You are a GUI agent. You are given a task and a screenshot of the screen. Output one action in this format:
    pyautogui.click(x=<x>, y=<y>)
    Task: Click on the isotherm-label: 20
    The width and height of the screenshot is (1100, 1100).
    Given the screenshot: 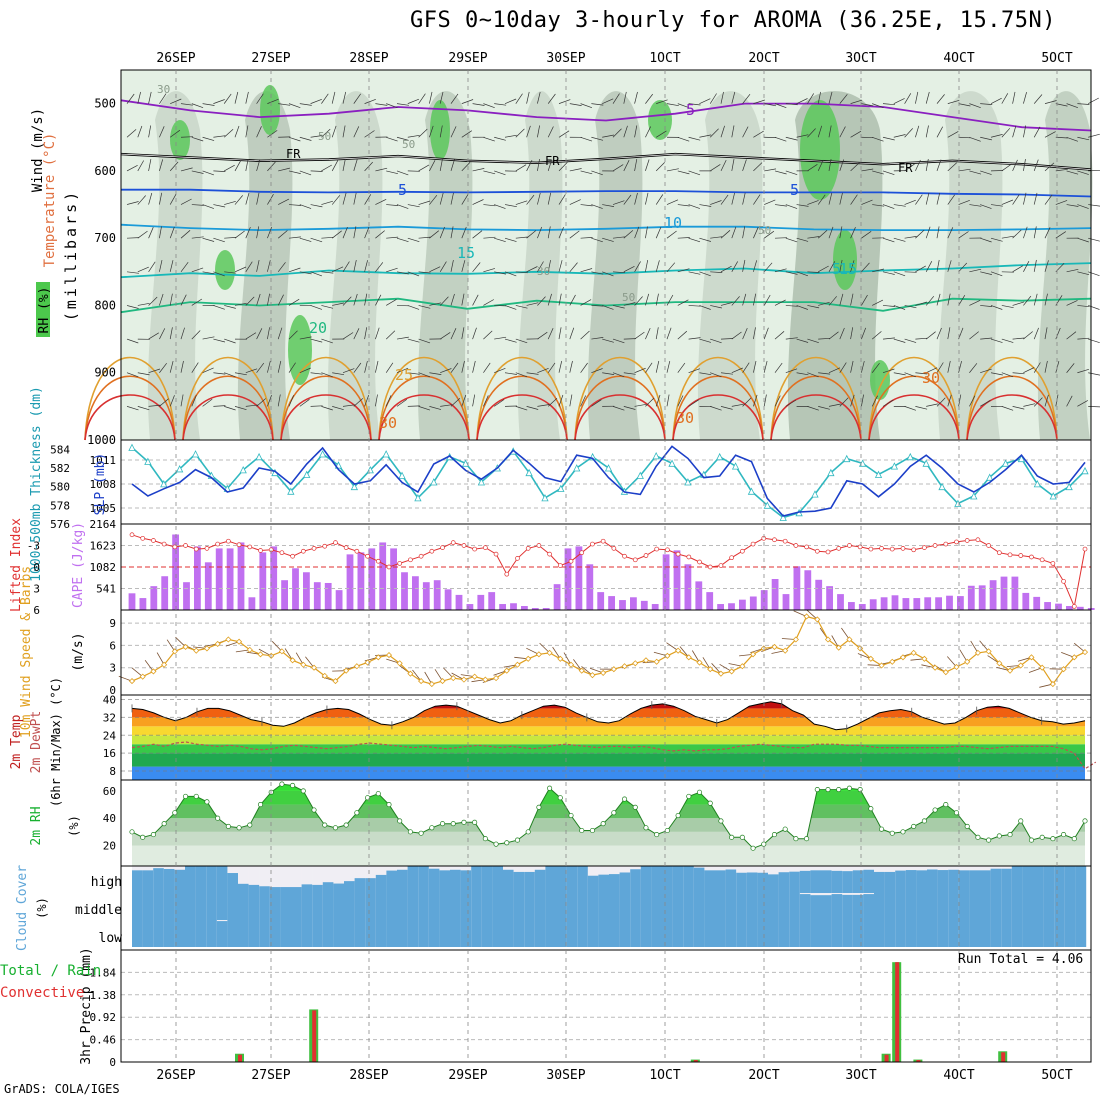 What is the action you would take?
    pyautogui.click(x=318, y=328)
    